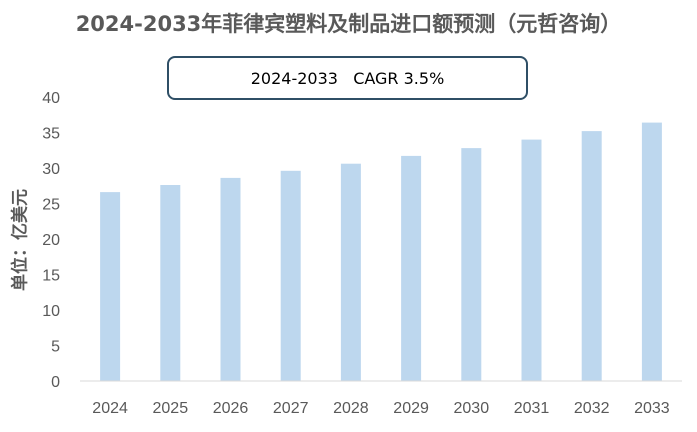  I want to click on y-tick-label: 15, so click(51, 276).